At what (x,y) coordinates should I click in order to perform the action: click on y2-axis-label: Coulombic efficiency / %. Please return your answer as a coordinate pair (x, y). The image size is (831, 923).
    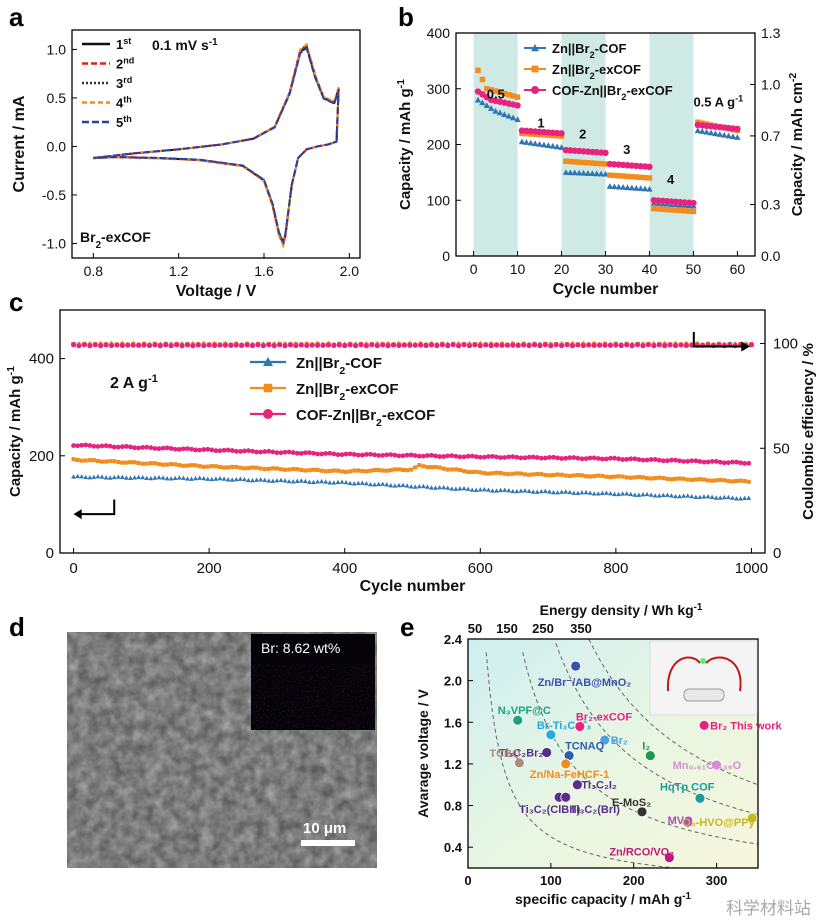
    Looking at the image, I should click on (808, 431).